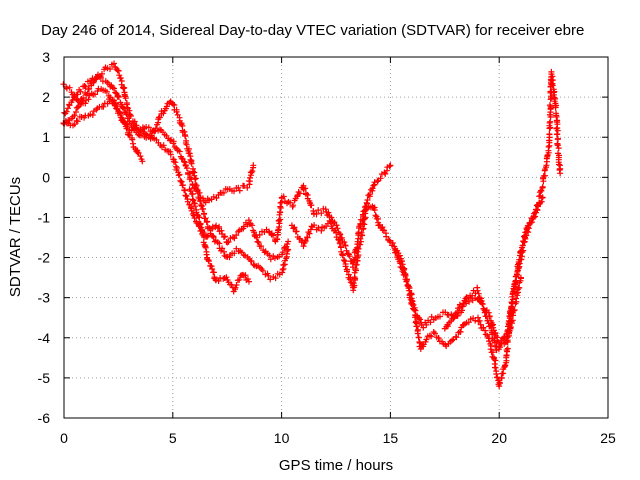  Describe the element at coordinates (391, 438) in the screenshot. I see `x-tick-label: 15` at that location.